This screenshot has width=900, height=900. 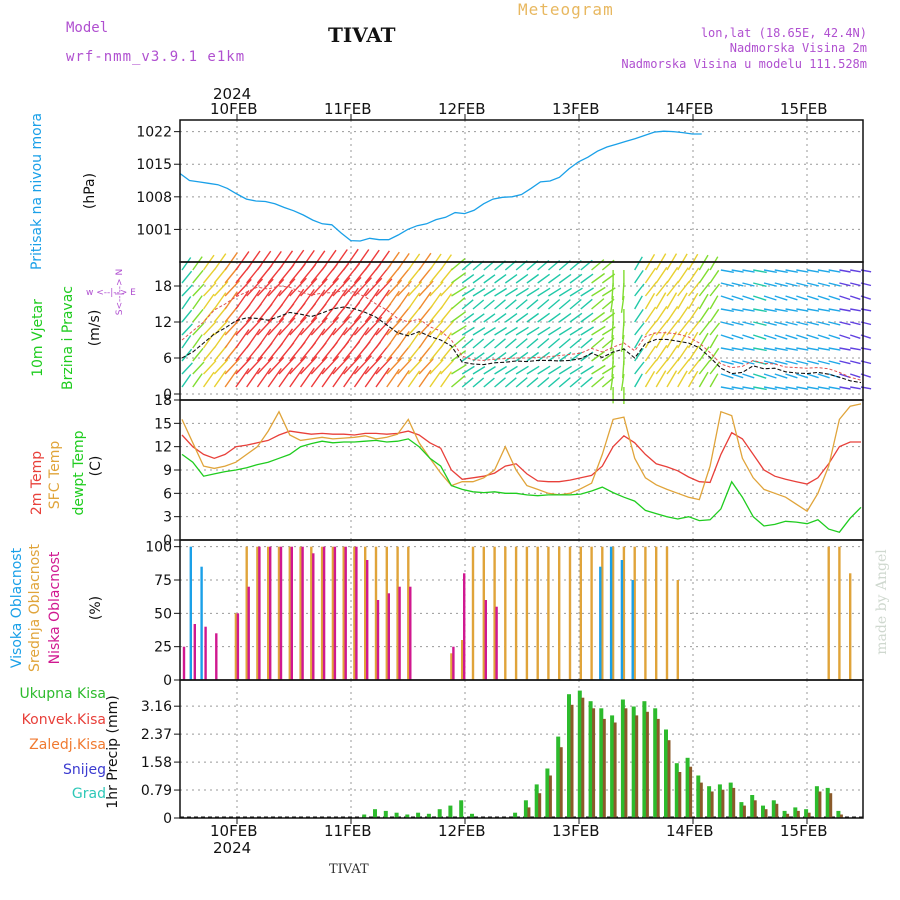 What do you see at coordinates (167, 518) in the screenshot?
I see `temp-tick-label-1: 3` at bounding box center [167, 518].